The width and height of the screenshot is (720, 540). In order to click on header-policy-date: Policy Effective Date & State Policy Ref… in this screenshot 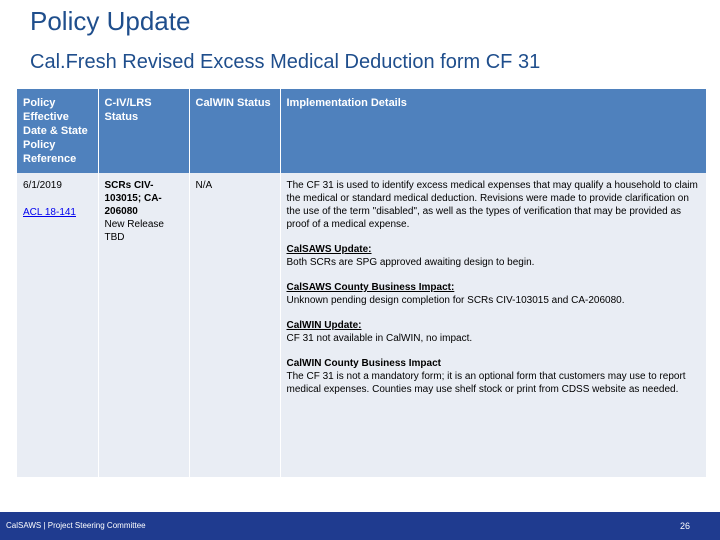, I will do `click(58, 131)`.